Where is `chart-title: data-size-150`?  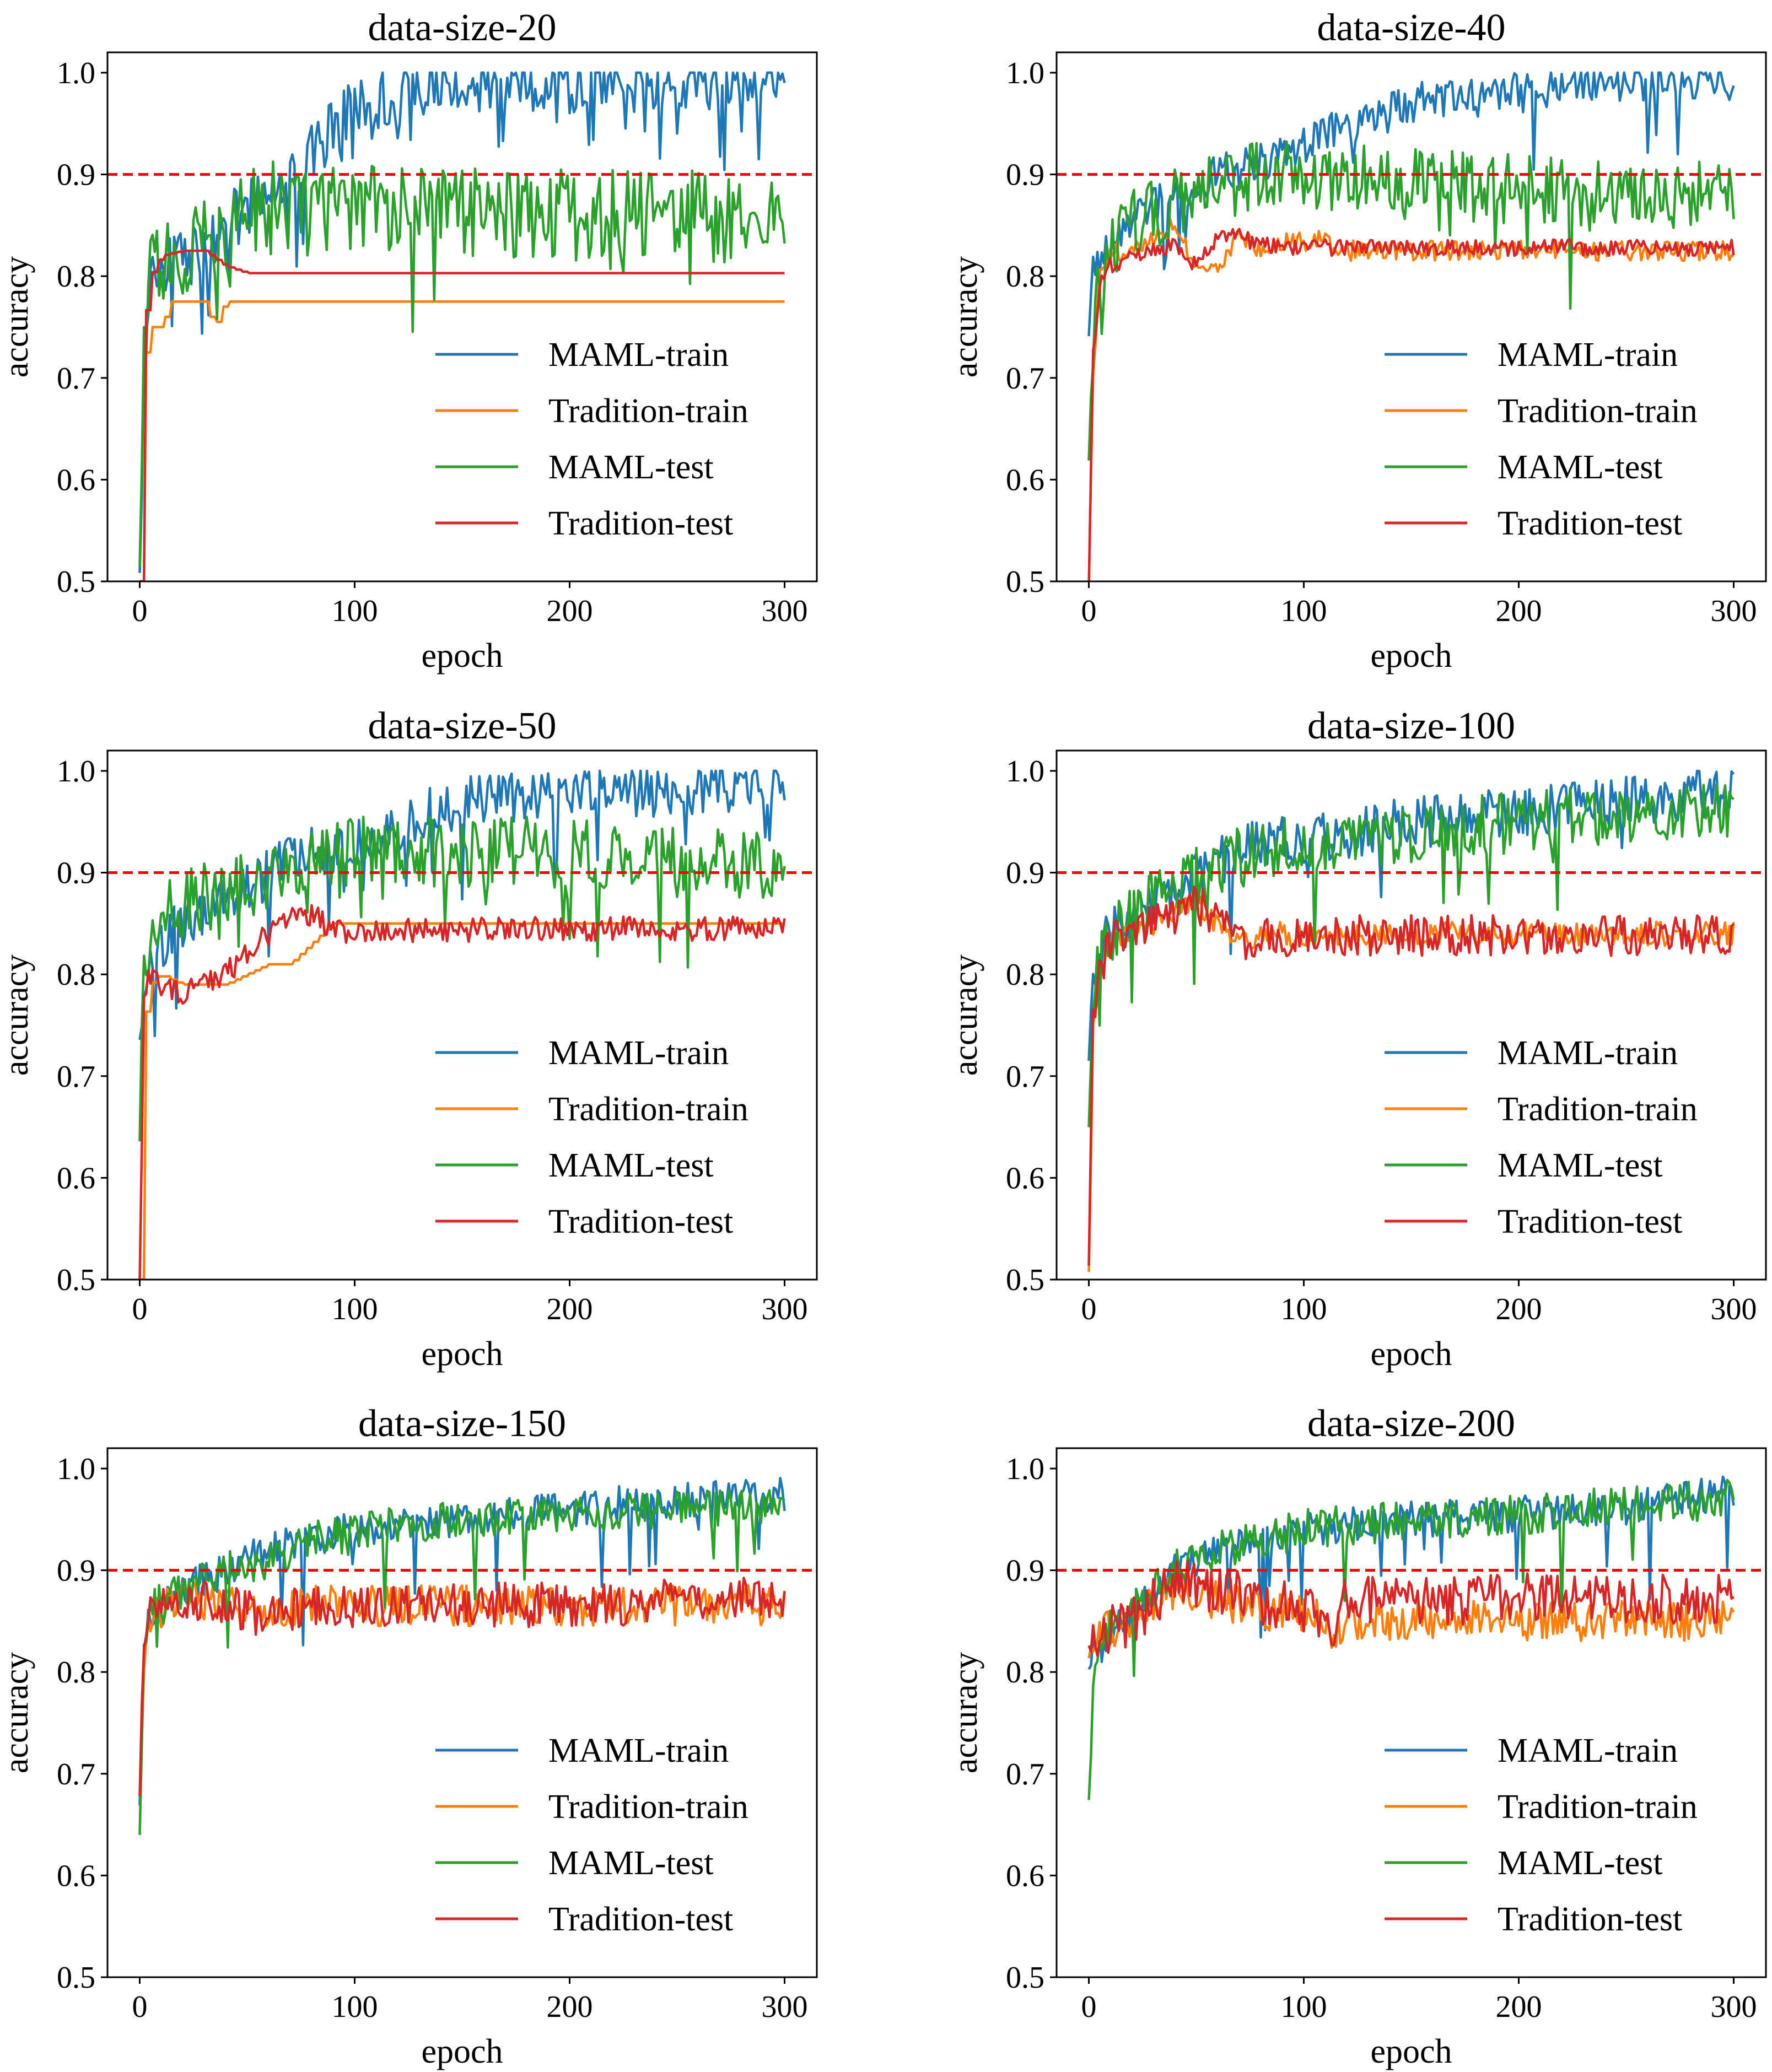
chart-title: data-size-150 is located at coordinates (462, 1423).